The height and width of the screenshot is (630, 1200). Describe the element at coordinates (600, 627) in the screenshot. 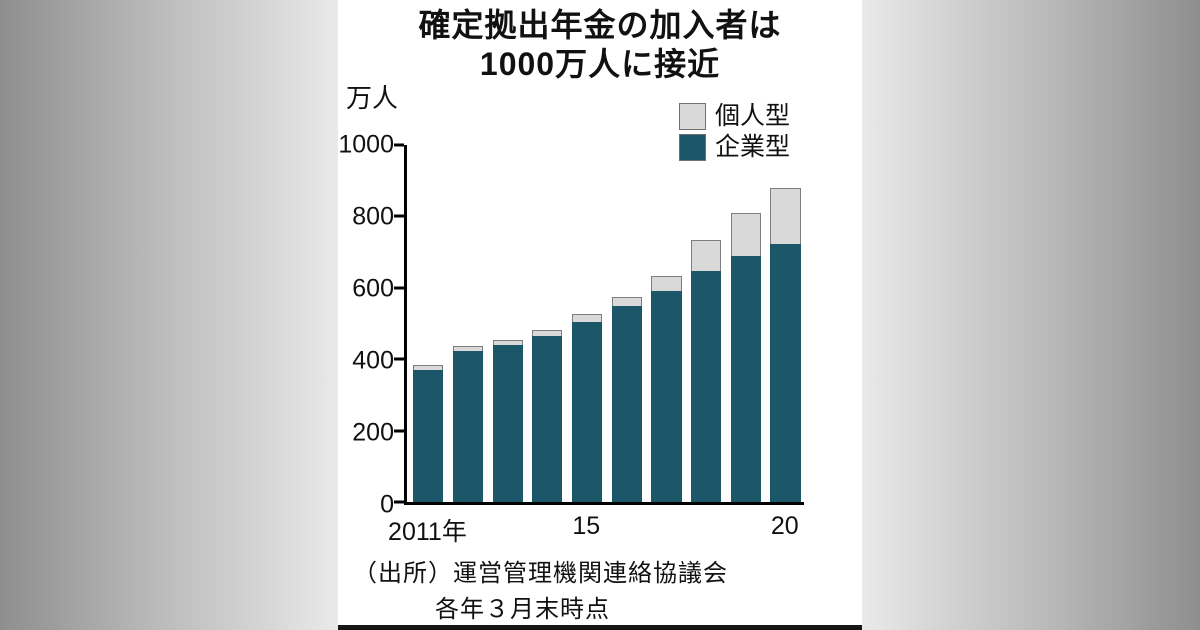

I see `bottom-divider` at that location.